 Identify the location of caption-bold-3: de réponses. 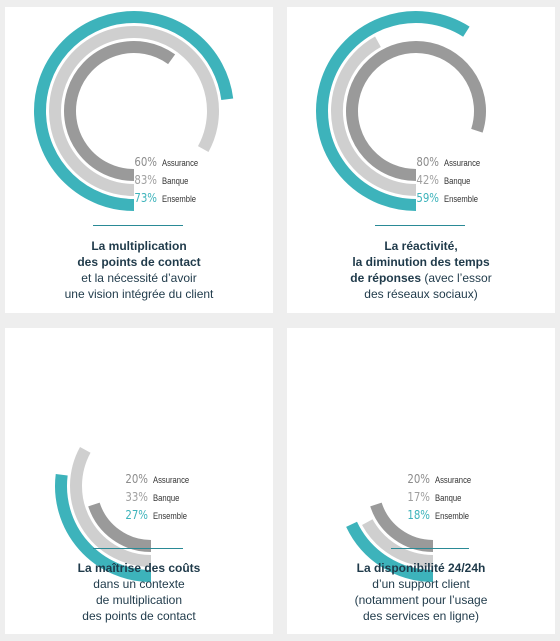
(385, 278).